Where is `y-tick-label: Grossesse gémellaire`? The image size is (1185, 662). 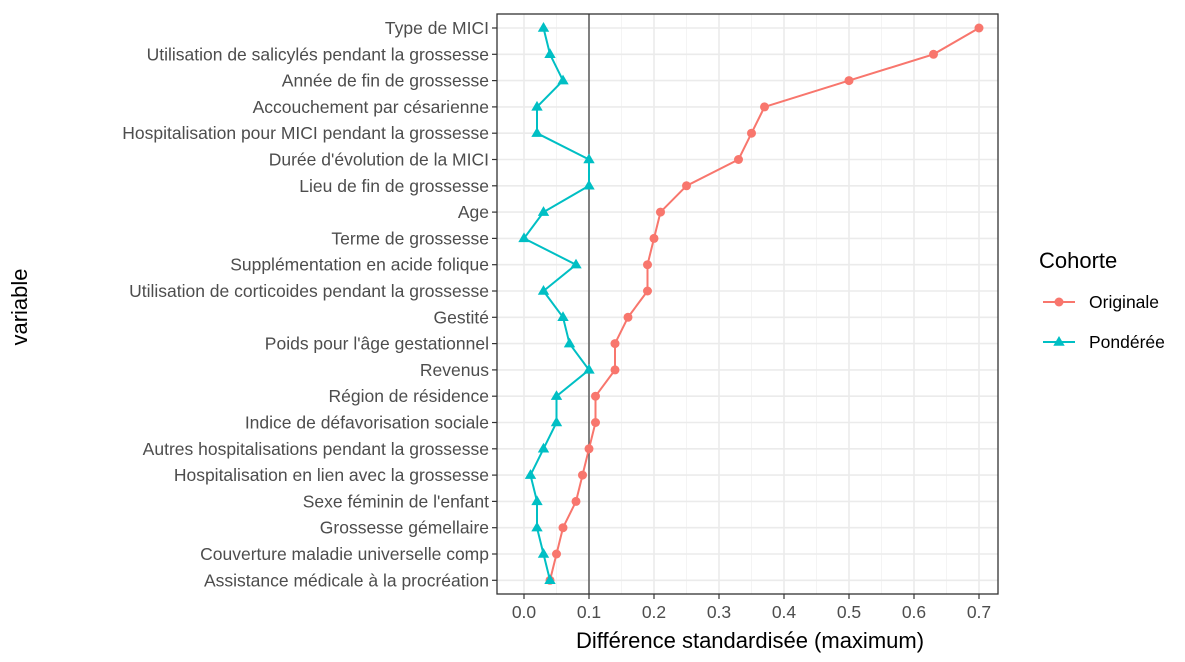
y-tick-label: Grossesse gémellaire is located at coordinates (404, 528).